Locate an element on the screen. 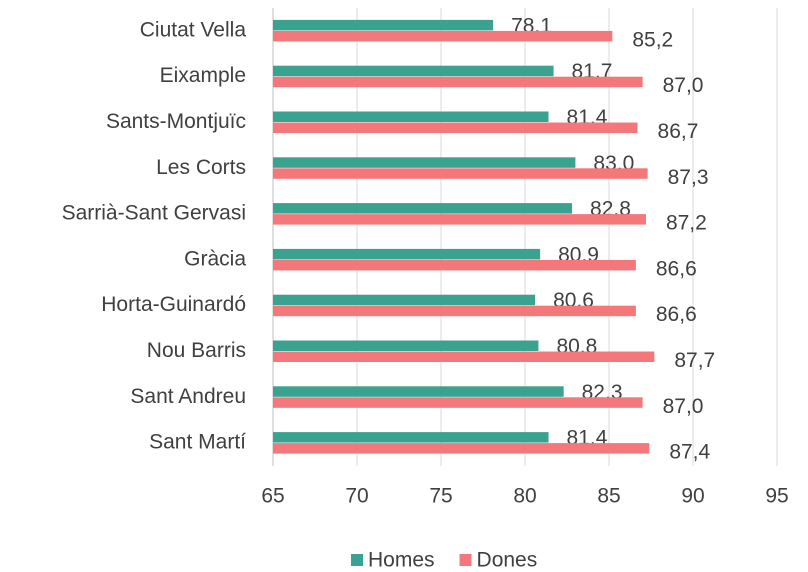 The image size is (808, 572). y-tick-label: Ciutat Vella is located at coordinates (193, 29).